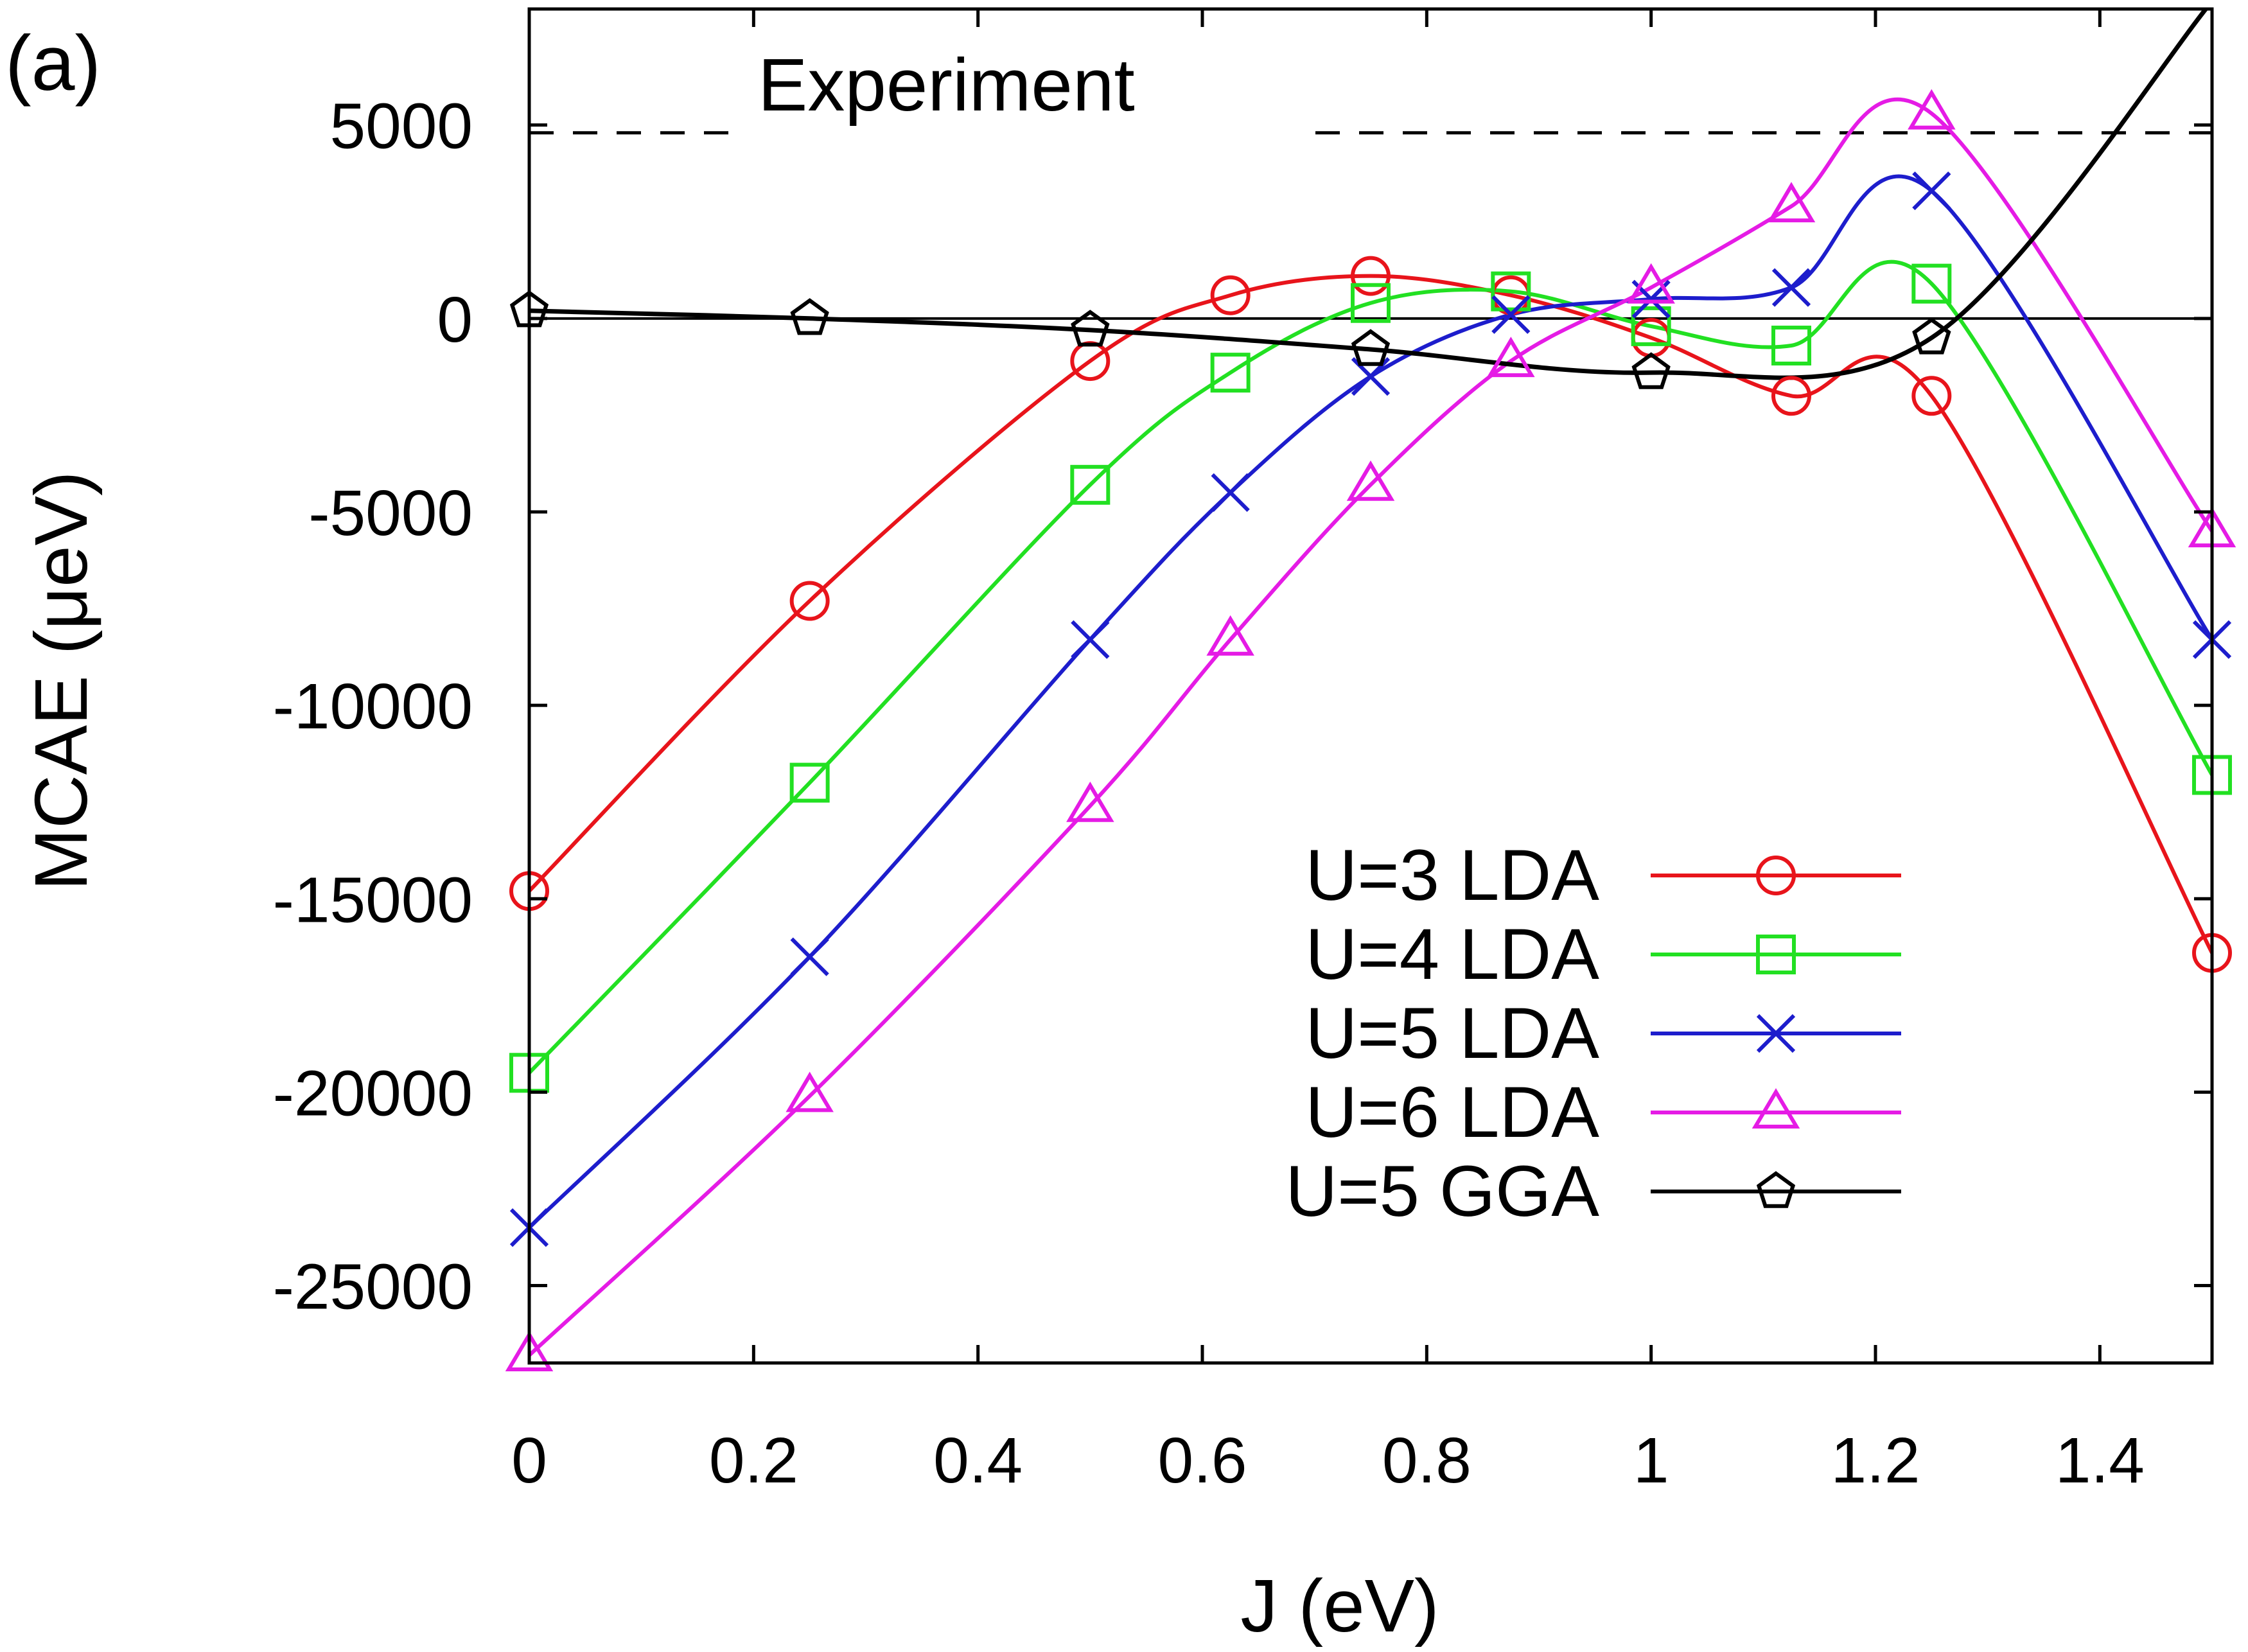 Image resolution: width=2248 pixels, height=1652 pixels. What do you see at coordinates (1202, 1461) in the screenshot?
I see `x-tick-label: 0.6` at bounding box center [1202, 1461].